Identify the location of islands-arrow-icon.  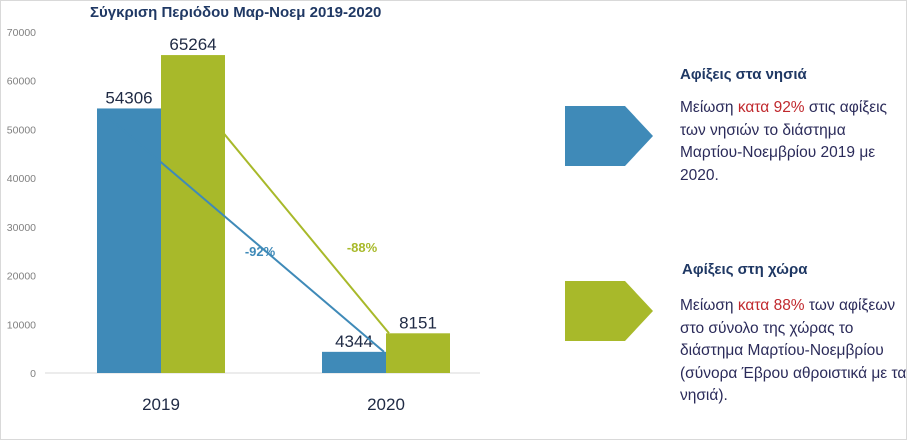
(609, 136).